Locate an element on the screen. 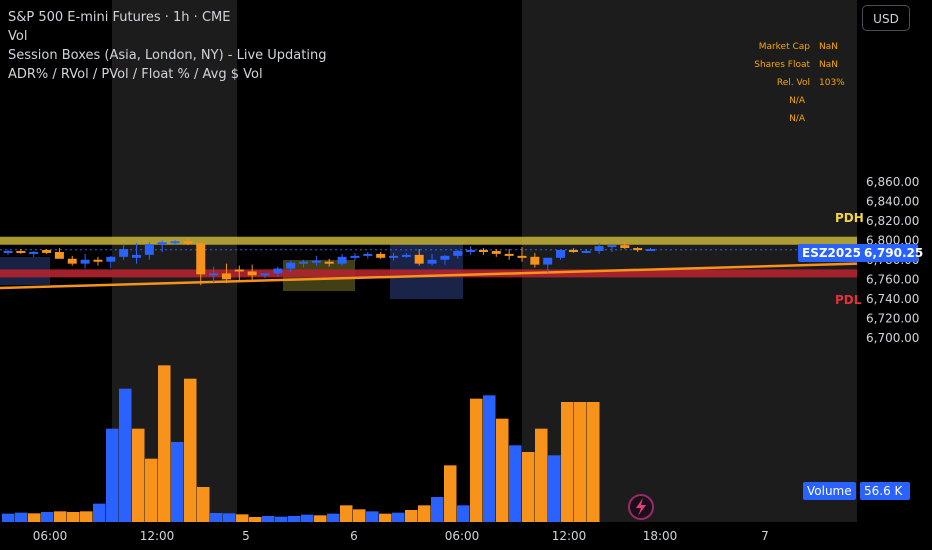 This screenshot has width=932, height=550. pdh-label-text: PDH is located at coordinates (849, 218).